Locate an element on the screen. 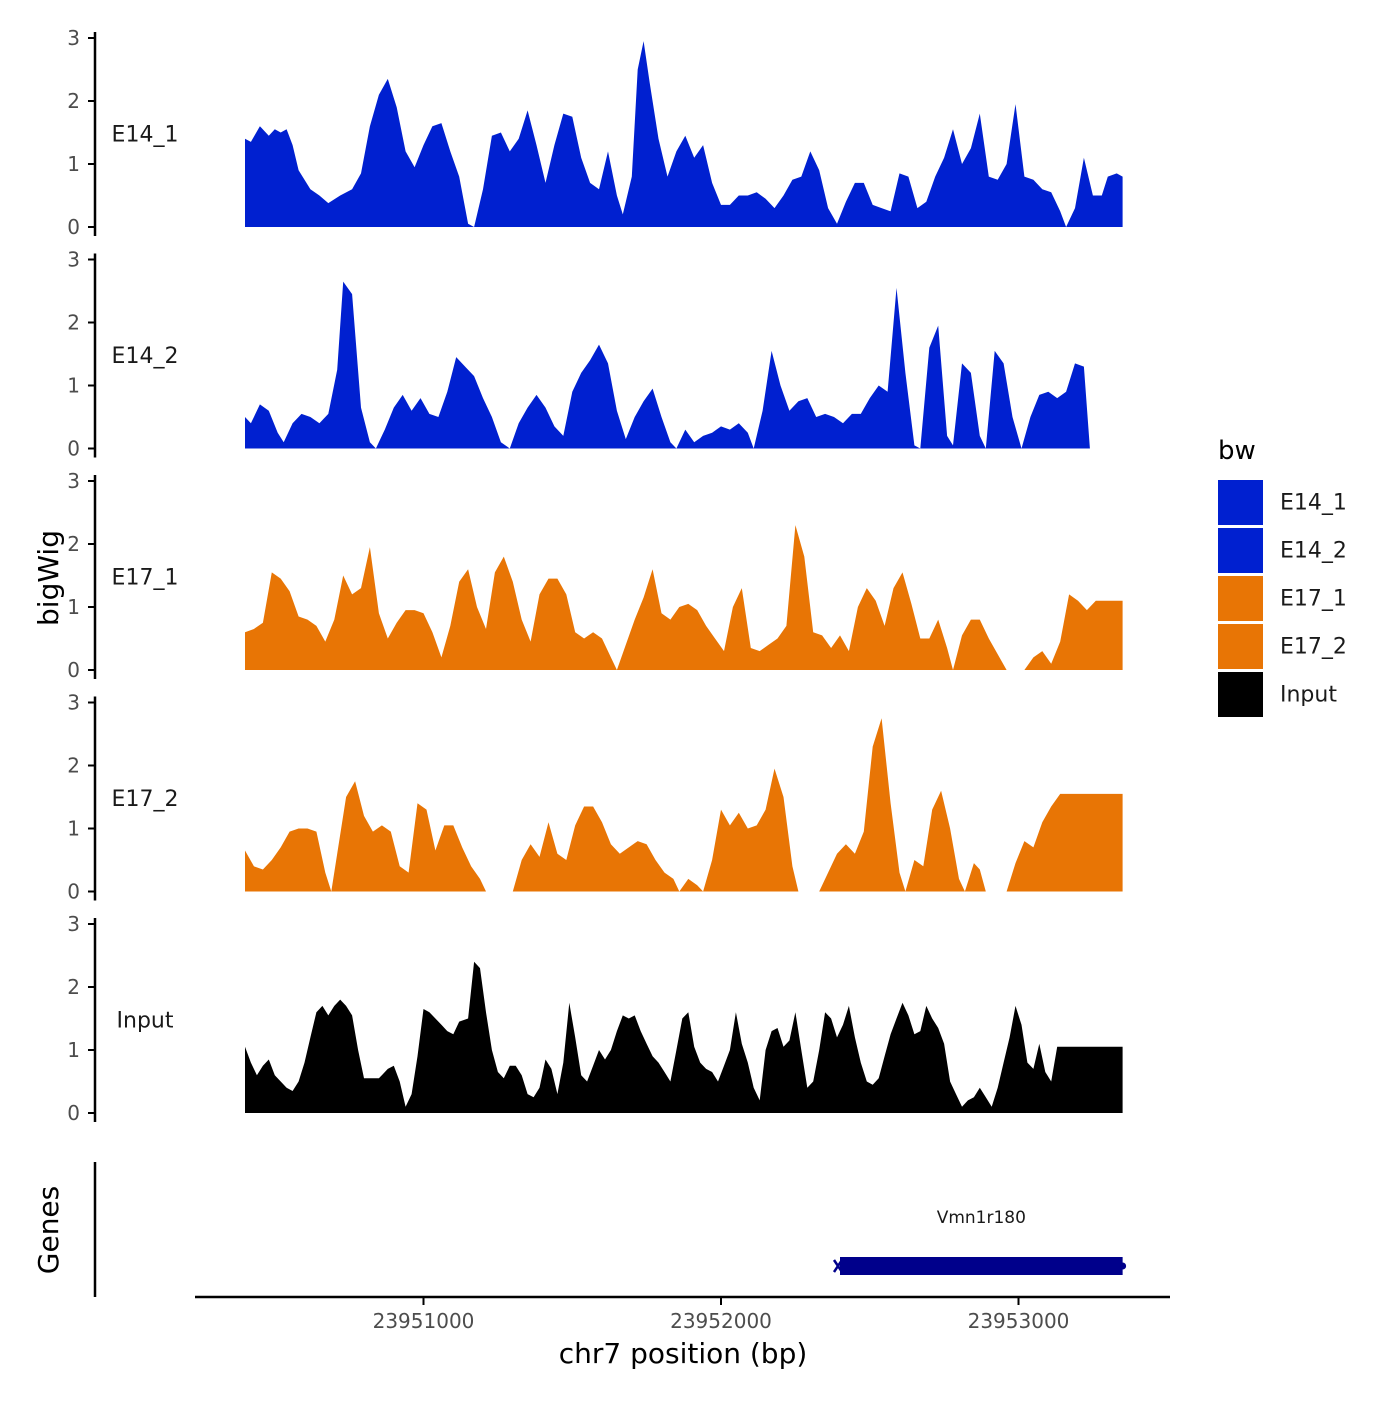 This screenshot has width=1400, height=1405. x-axis-title: chr7 position (bp) is located at coordinates (683, 1353).